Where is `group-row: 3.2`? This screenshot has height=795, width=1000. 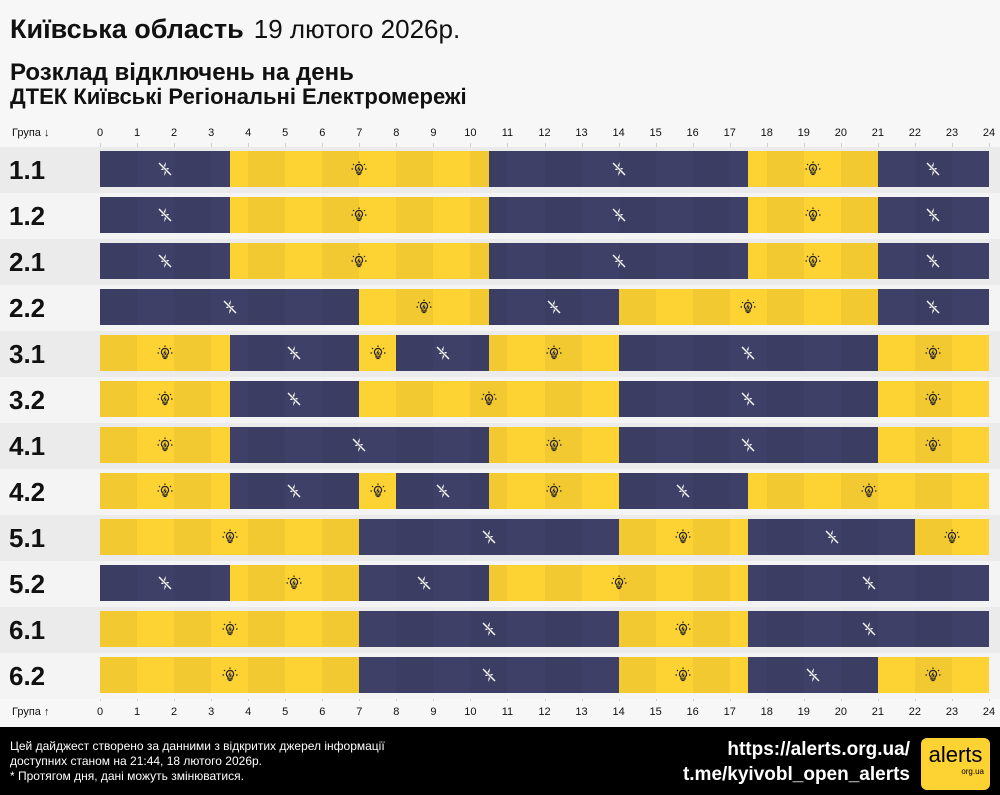
group-row: 3.2 is located at coordinates (500, 400).